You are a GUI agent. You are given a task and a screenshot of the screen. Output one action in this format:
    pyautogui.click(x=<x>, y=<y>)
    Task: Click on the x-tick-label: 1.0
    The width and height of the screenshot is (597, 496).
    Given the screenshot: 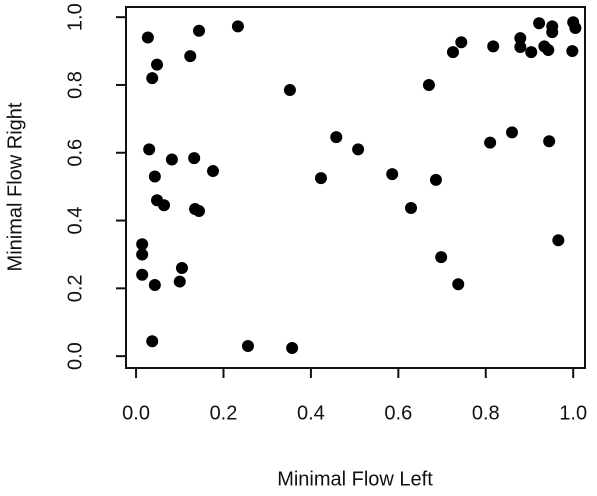 What is the action you would take?
    pyautogui.click(x=573, y=413)
    